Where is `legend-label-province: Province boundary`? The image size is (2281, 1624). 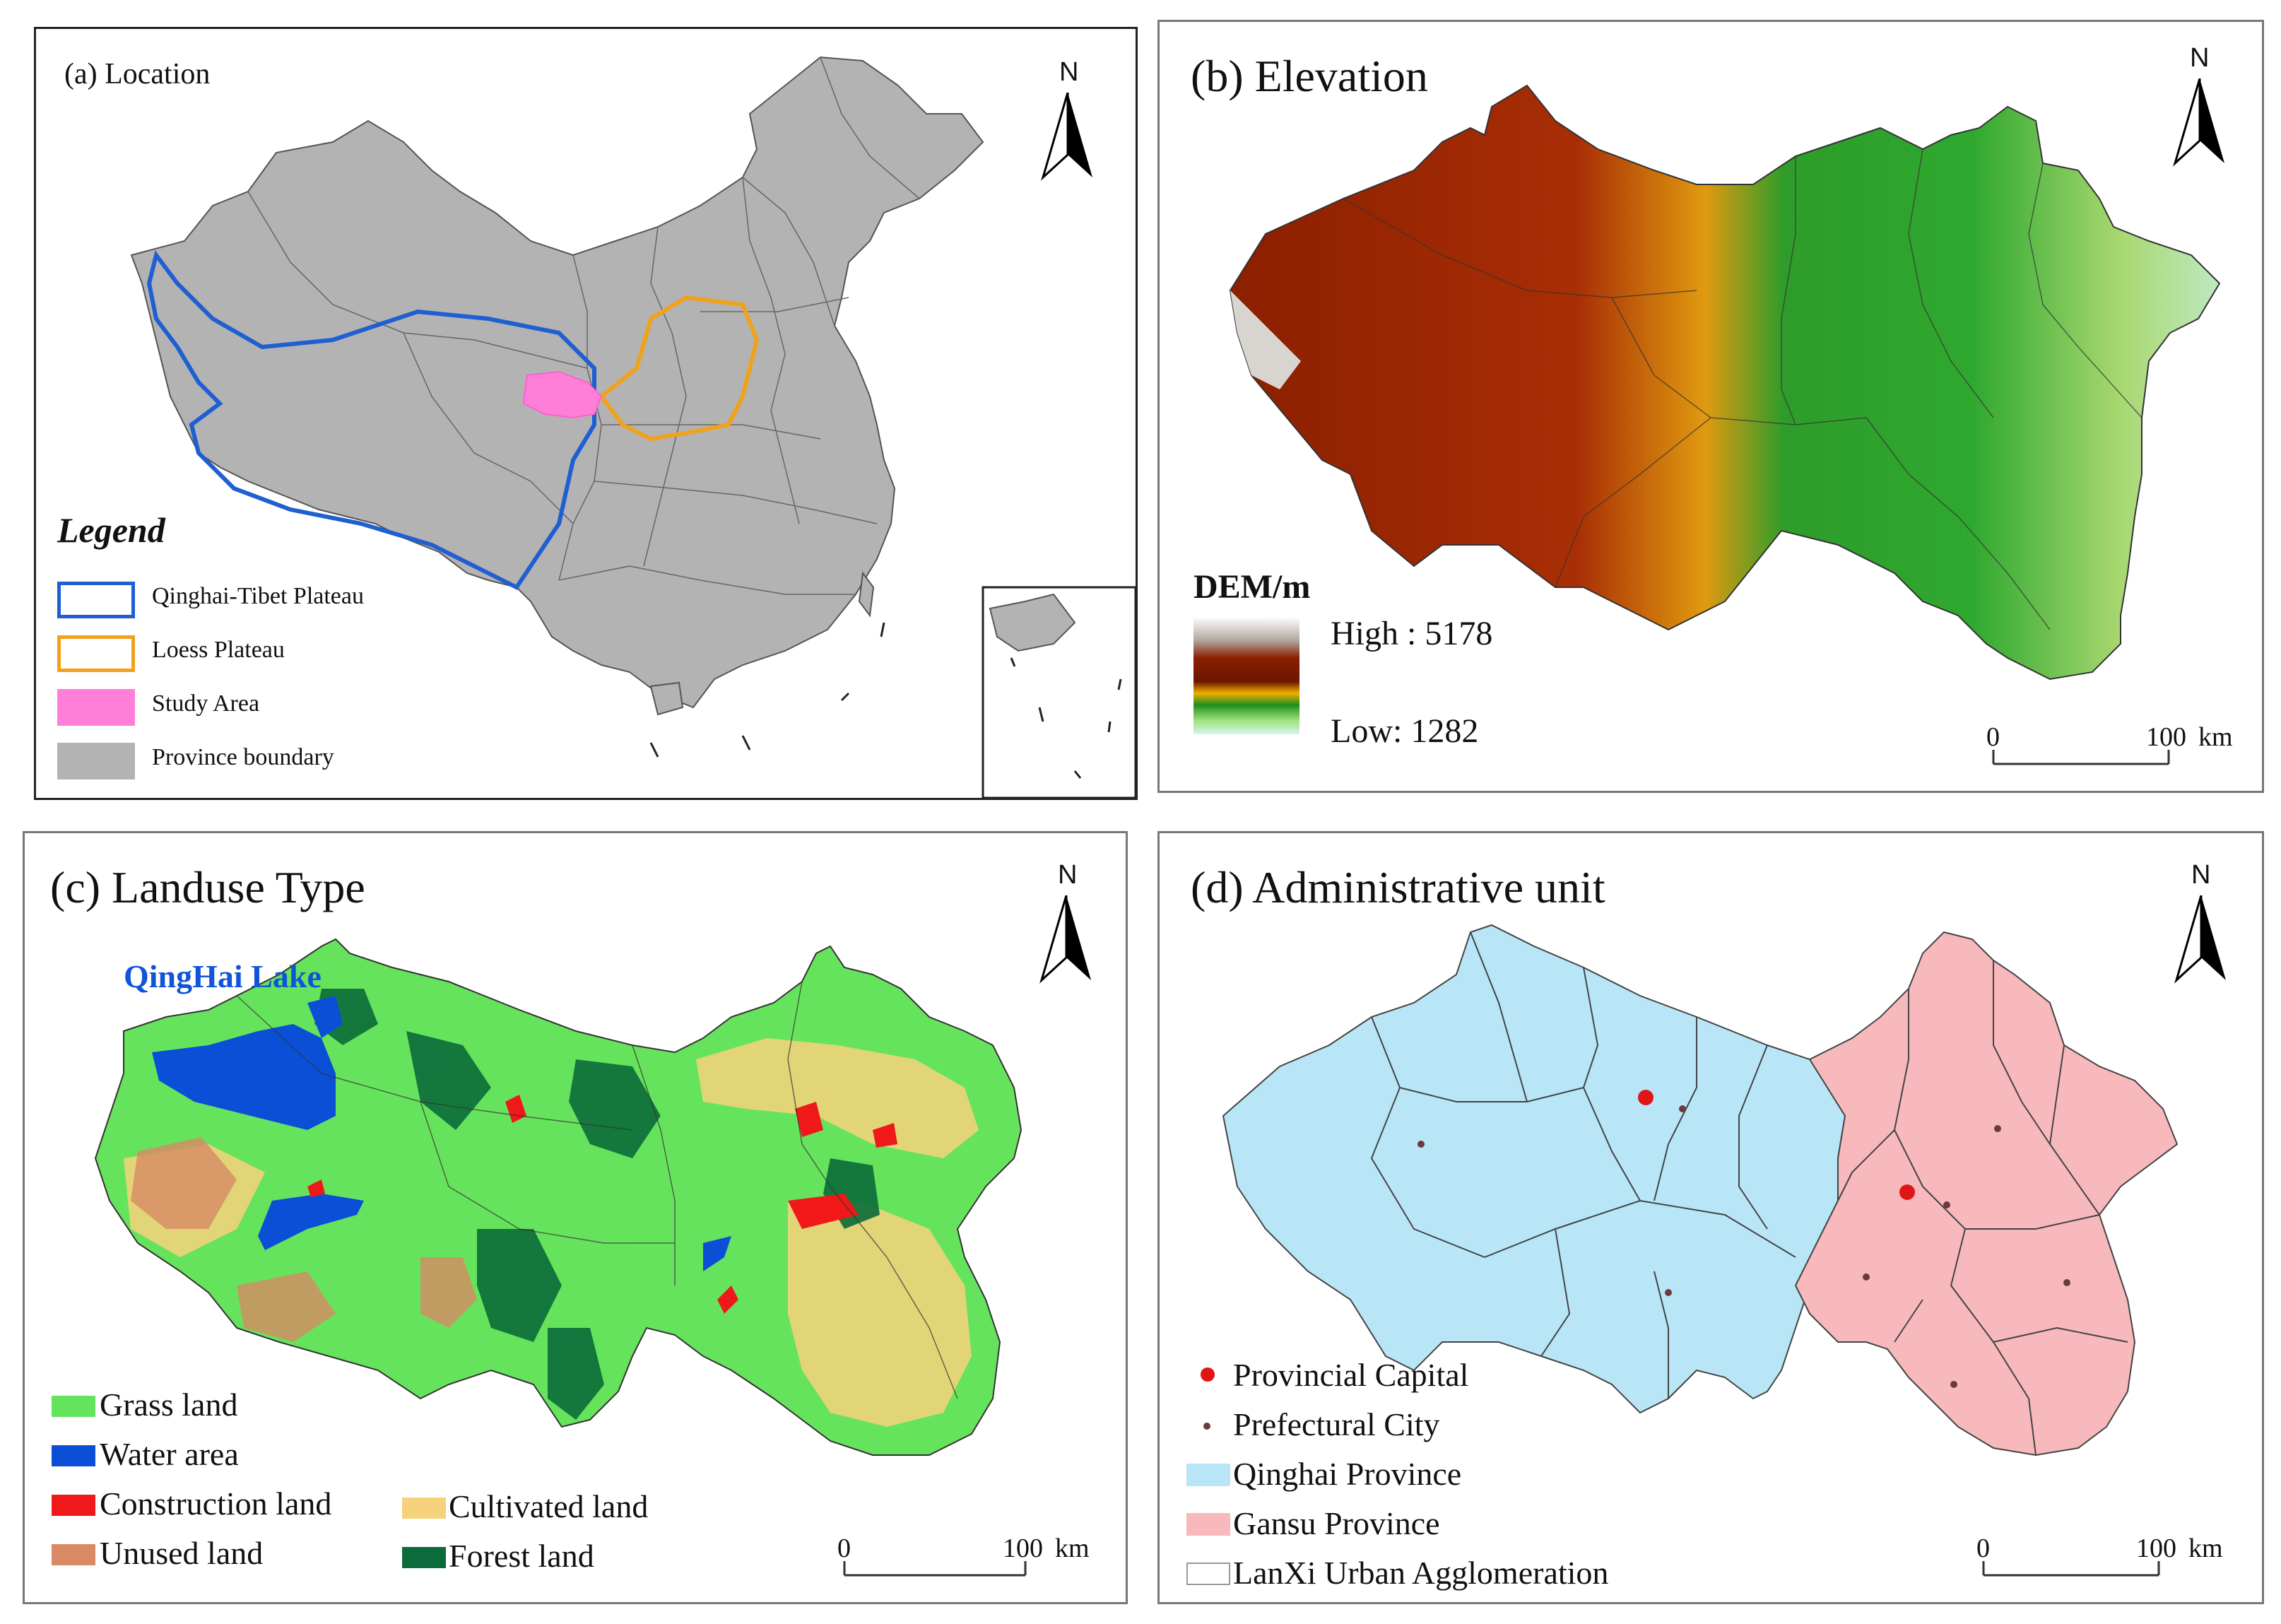
legend-label-province: Province boundary is located at coordinates (243, 757).